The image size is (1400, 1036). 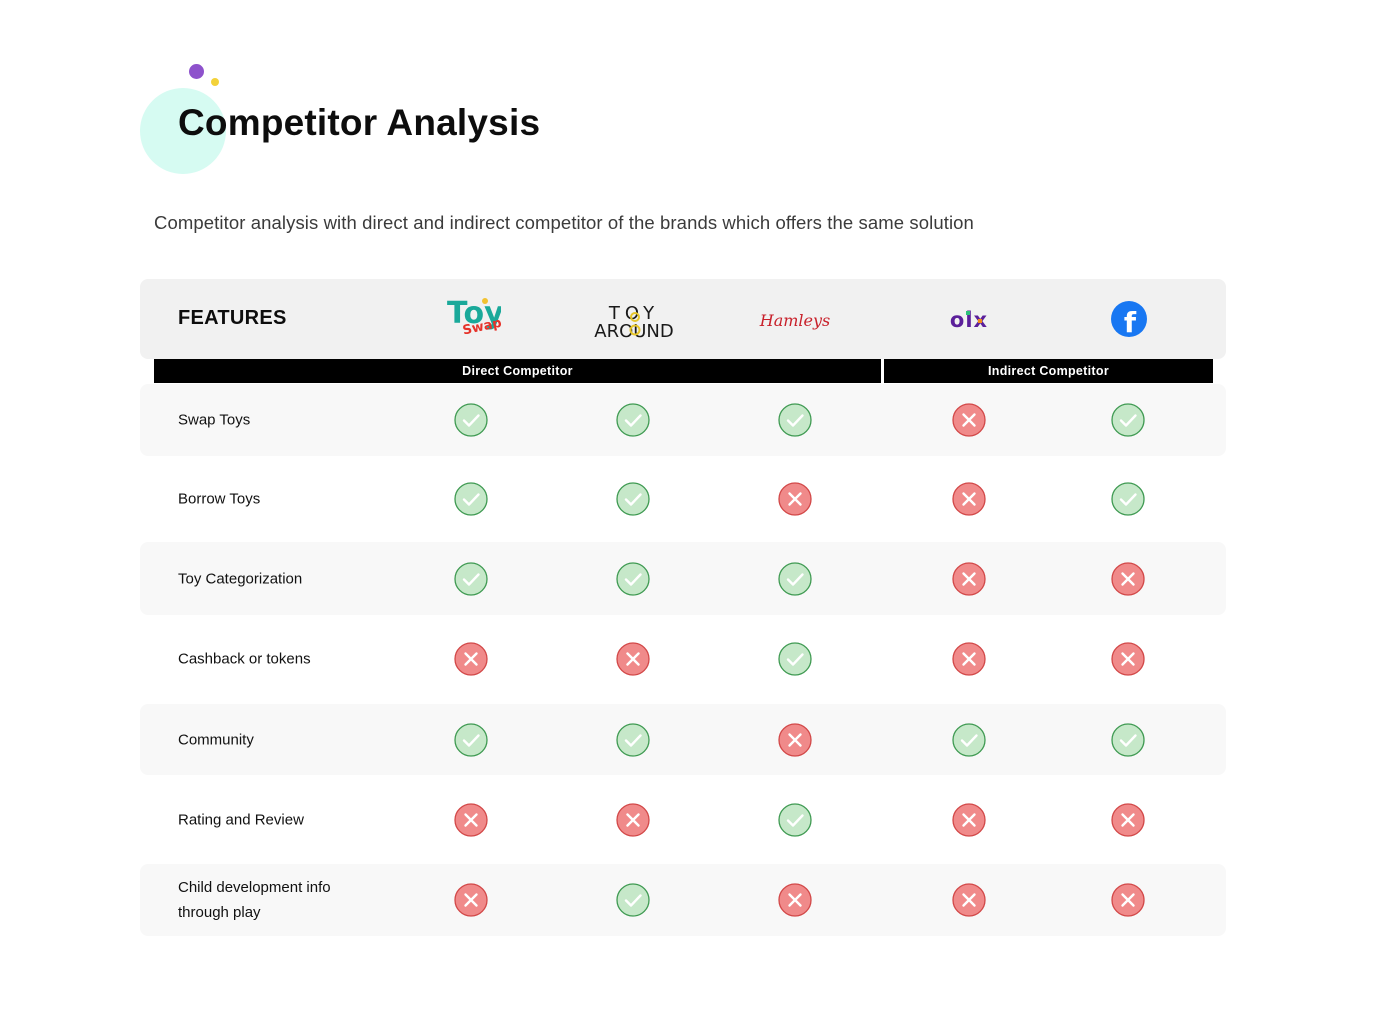 What do you see at coordinates (474, 313) in the screenshot?
I see `toyswap-logo-text-1: Toy` at bounding box center [474, 313].